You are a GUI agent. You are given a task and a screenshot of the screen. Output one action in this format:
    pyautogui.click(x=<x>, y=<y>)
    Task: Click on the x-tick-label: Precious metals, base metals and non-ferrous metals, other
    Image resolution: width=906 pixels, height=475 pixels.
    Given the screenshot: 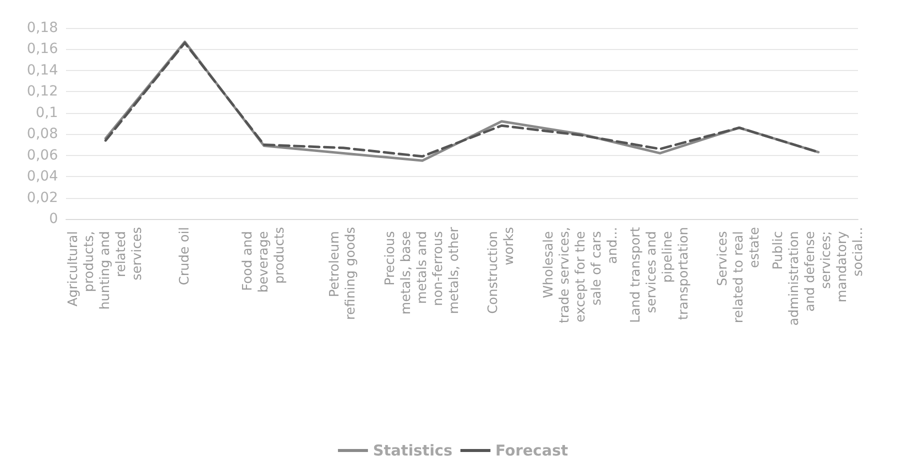 What is the action you would take?
    pyautogui.click(x=422, y=270)
    